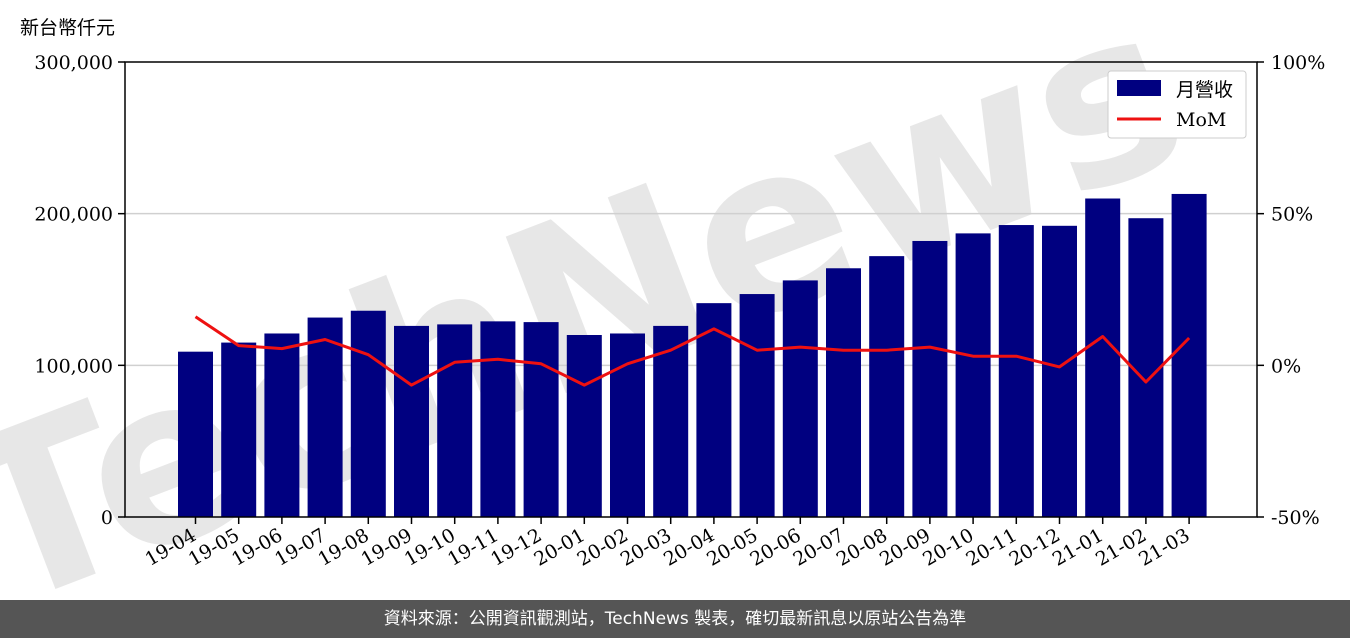 This screenshot has height=638, width=1350. I want to click on x-tick-label-21-03: 21-03, so click(1164, 547).